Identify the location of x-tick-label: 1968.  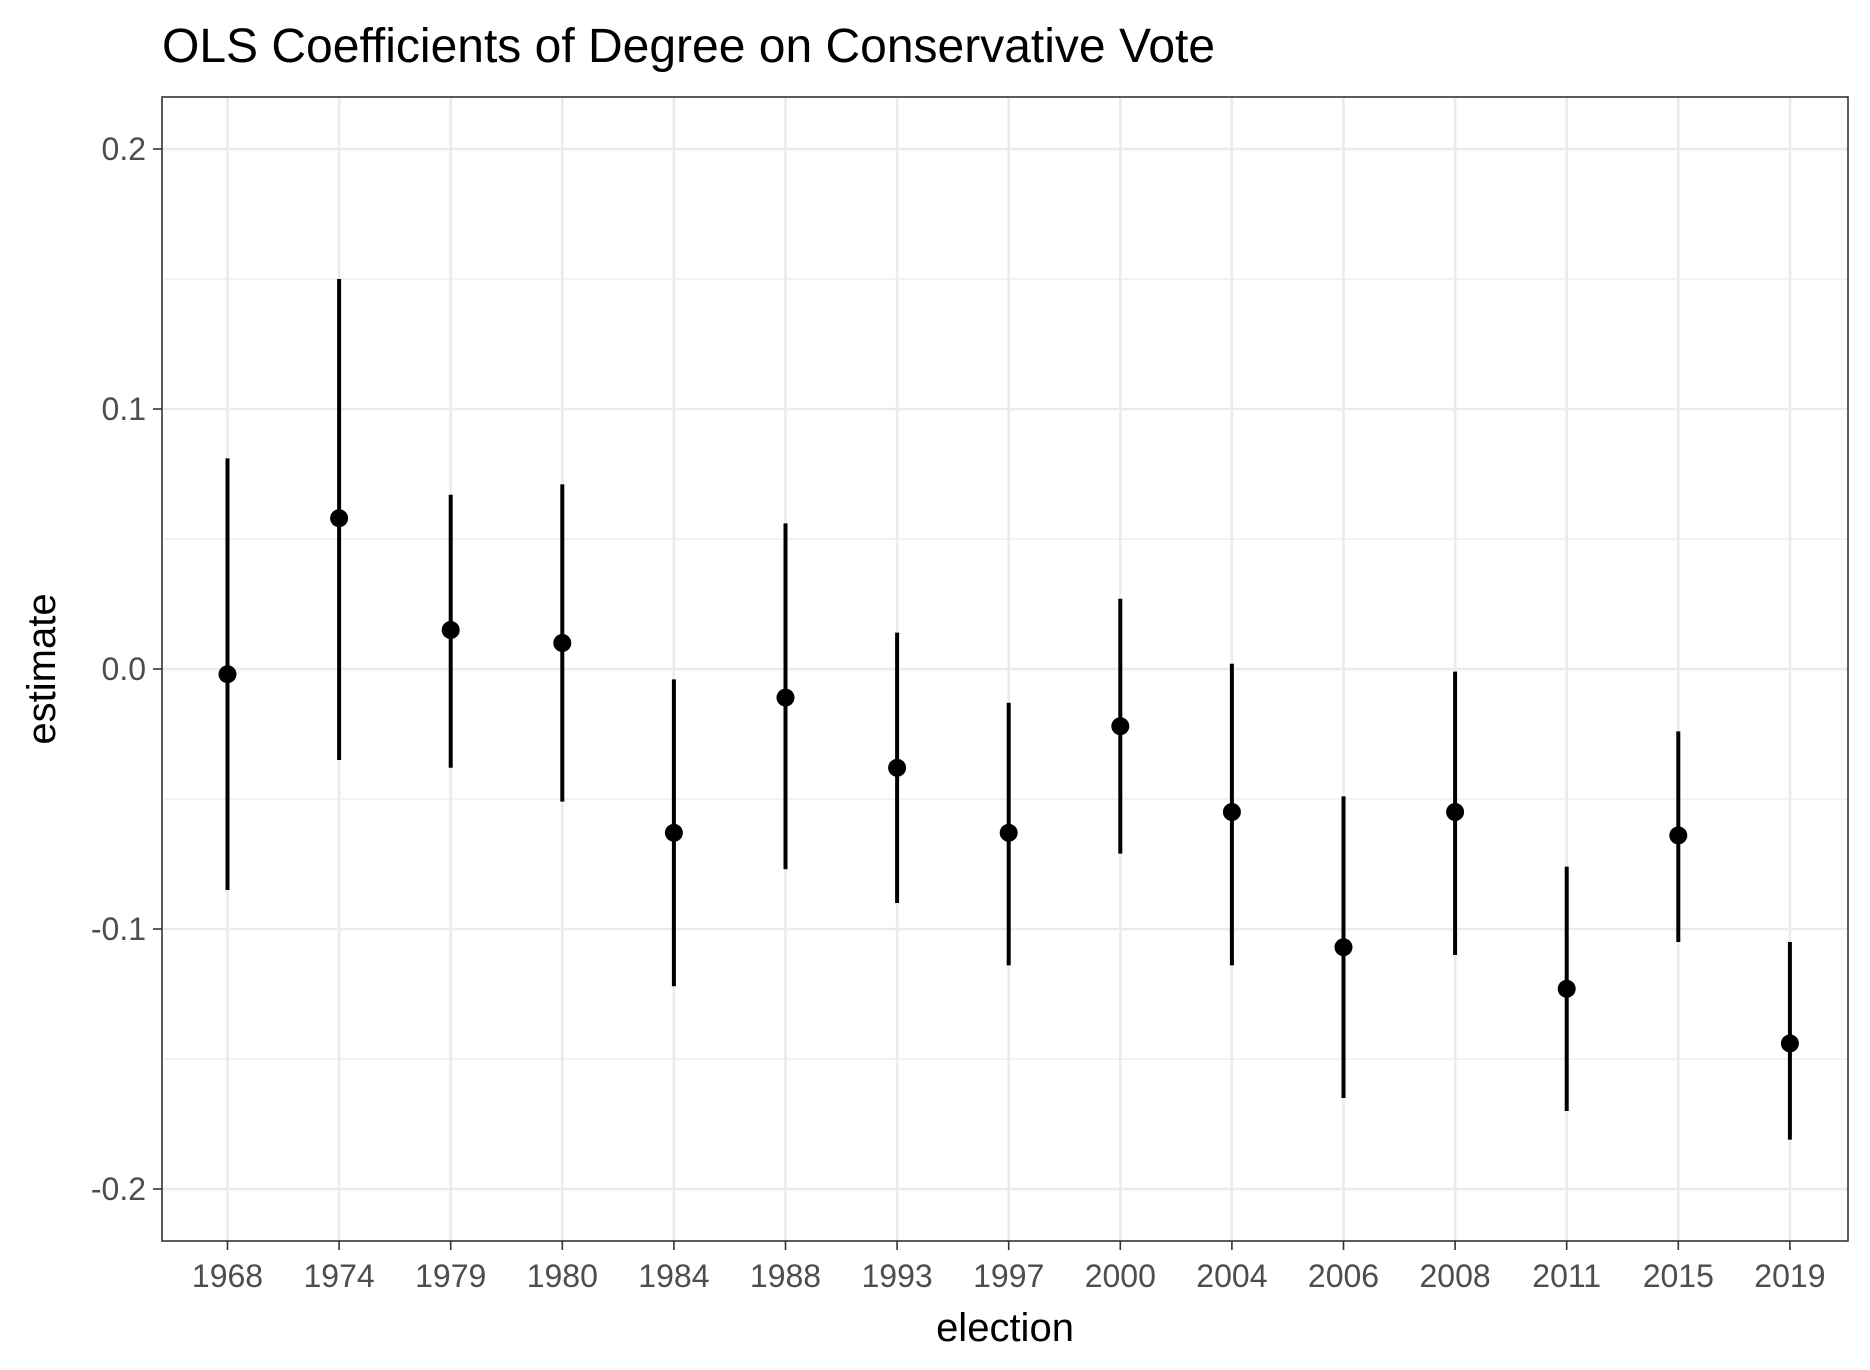
(227, 1276).